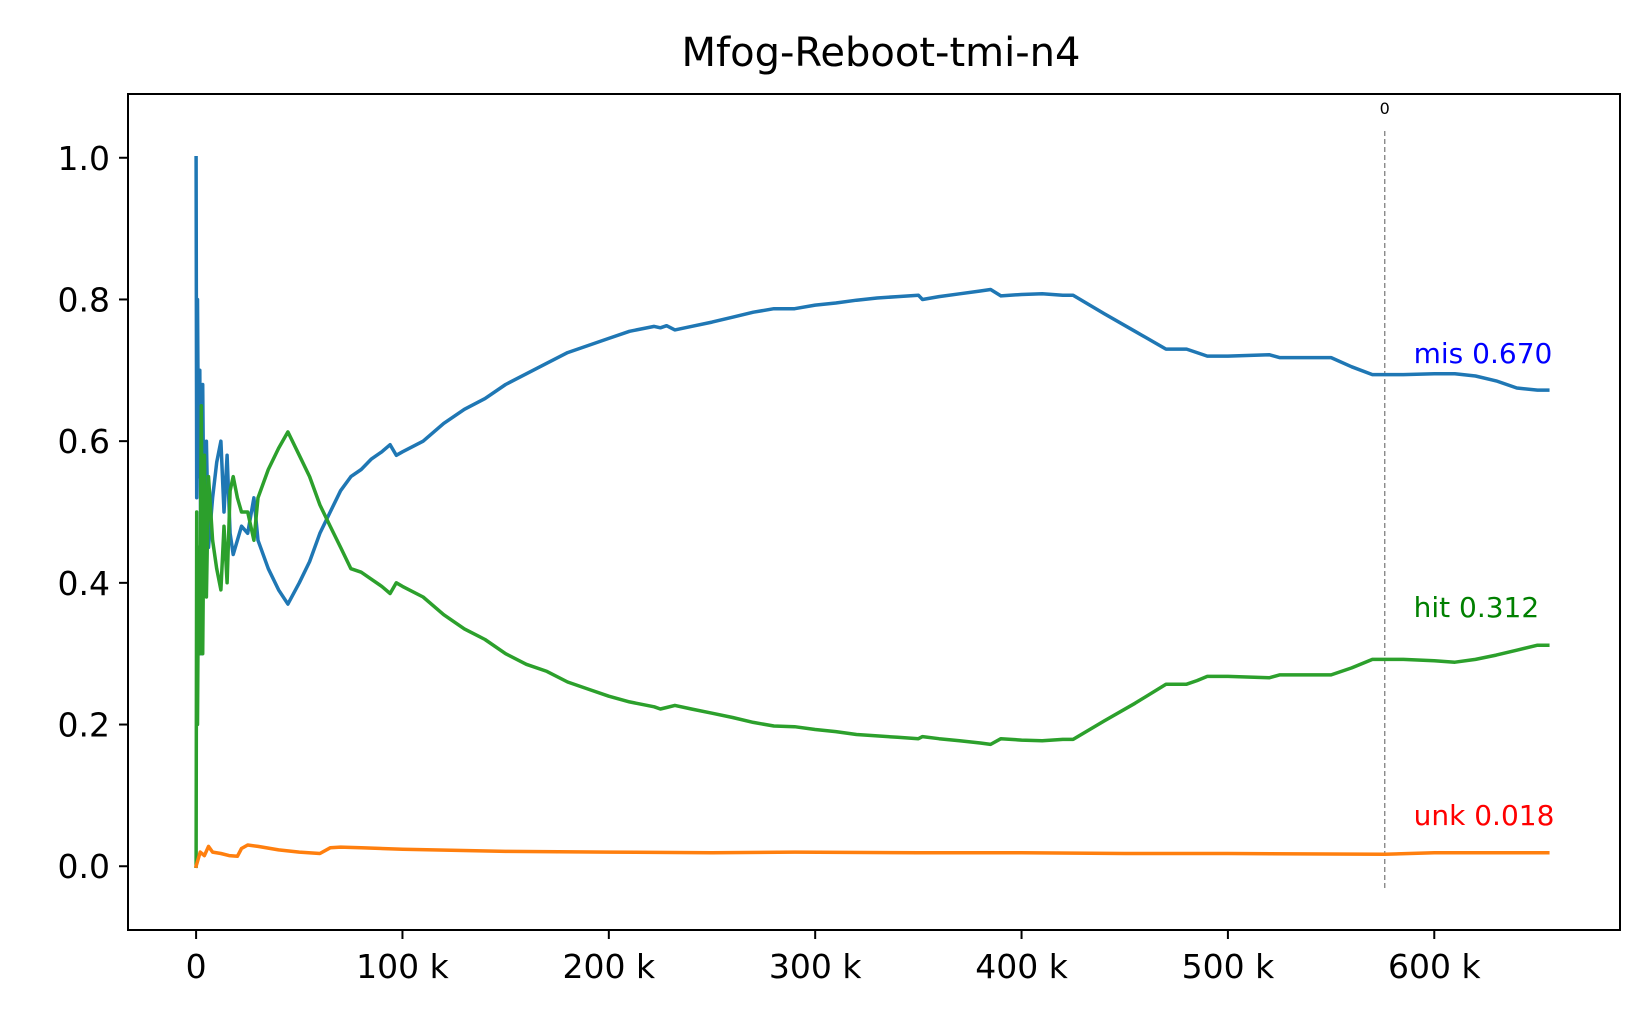  What do you see at coordinates (815, 966) in the screenshot?
I see `x-tick-label: 300 k` at bounding box center [815, 966].